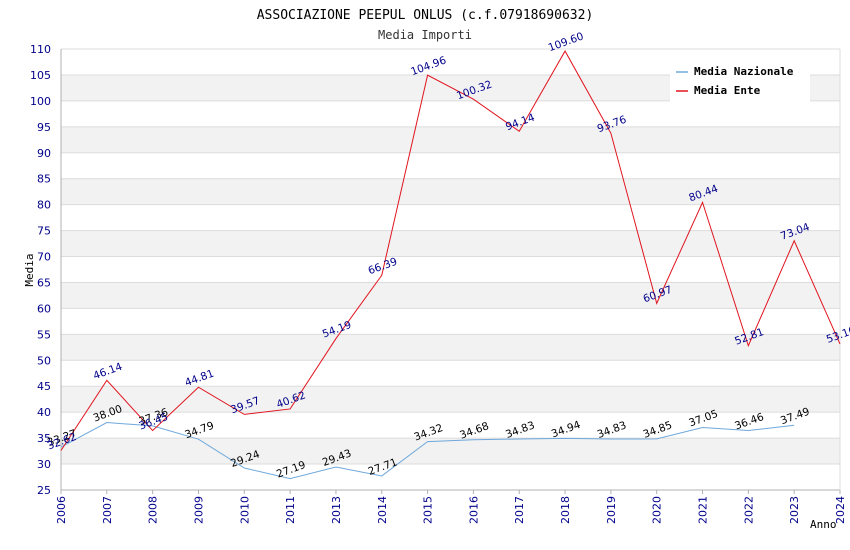  What do you see at coordinates (44, 282) in the screenshot?
I see `y-tick-label: 65` at bounding box center [44, 282].